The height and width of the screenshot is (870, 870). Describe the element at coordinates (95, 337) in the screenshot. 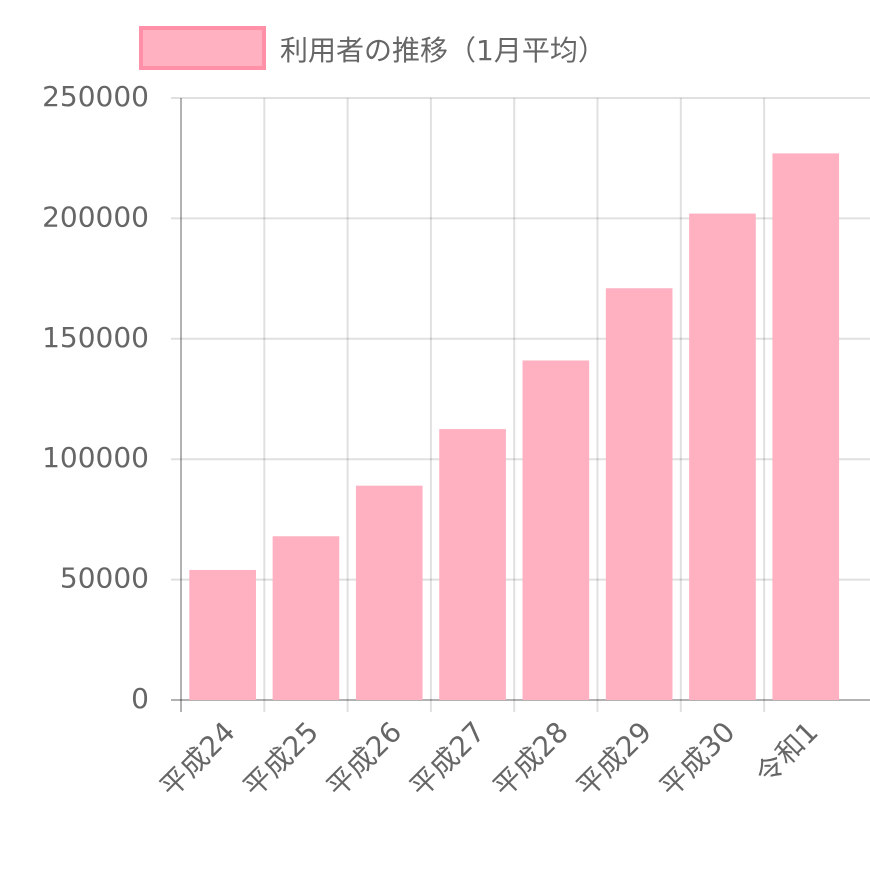

I see `y-tick-label: 150000` at that location.